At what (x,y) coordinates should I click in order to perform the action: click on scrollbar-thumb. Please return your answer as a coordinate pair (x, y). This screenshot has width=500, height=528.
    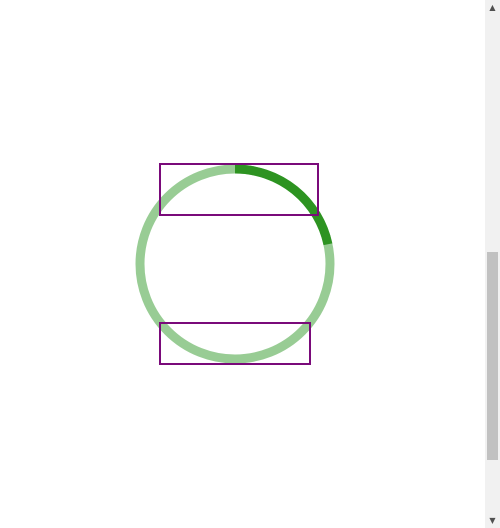
    Looking at the image, I should click on (492, 356).